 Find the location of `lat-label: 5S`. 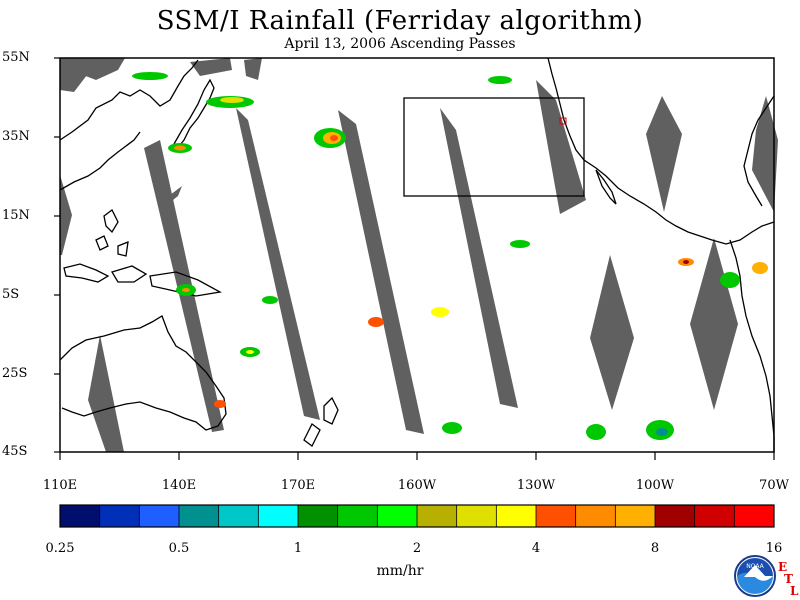

lat-label: 5S is located at coordinates (11, 294).